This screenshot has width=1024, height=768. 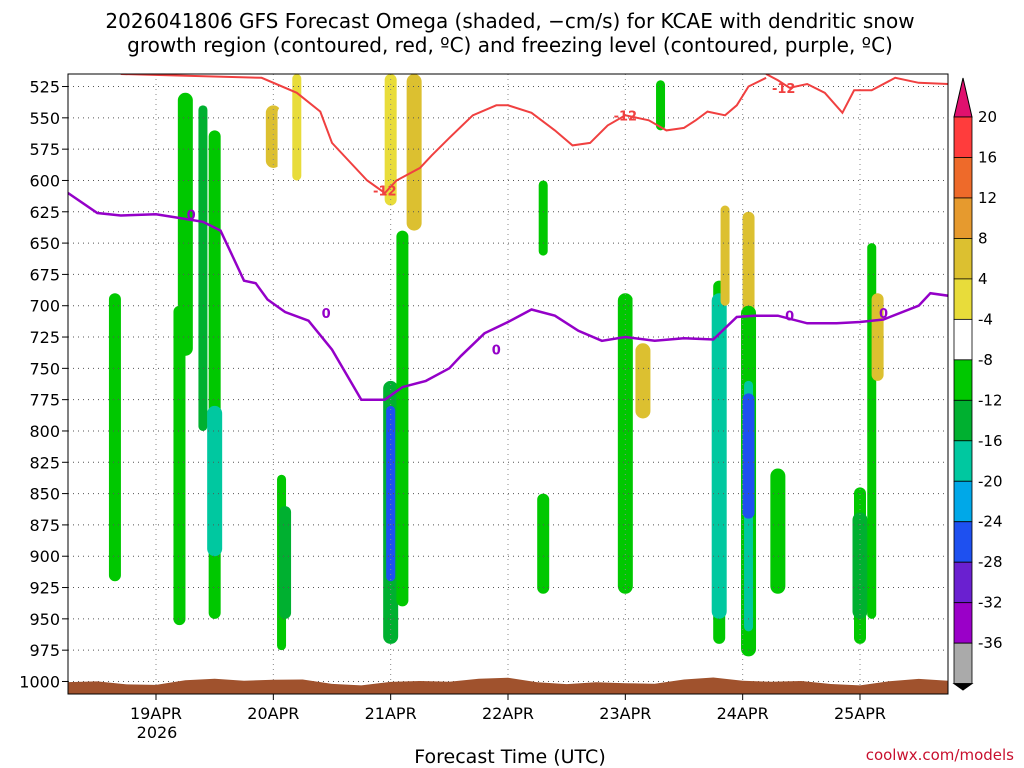 I want to click on x-axis: 19APR 20APR 21APR 22APR 23APR 24APR 25APR, so click(x=508, y=708).